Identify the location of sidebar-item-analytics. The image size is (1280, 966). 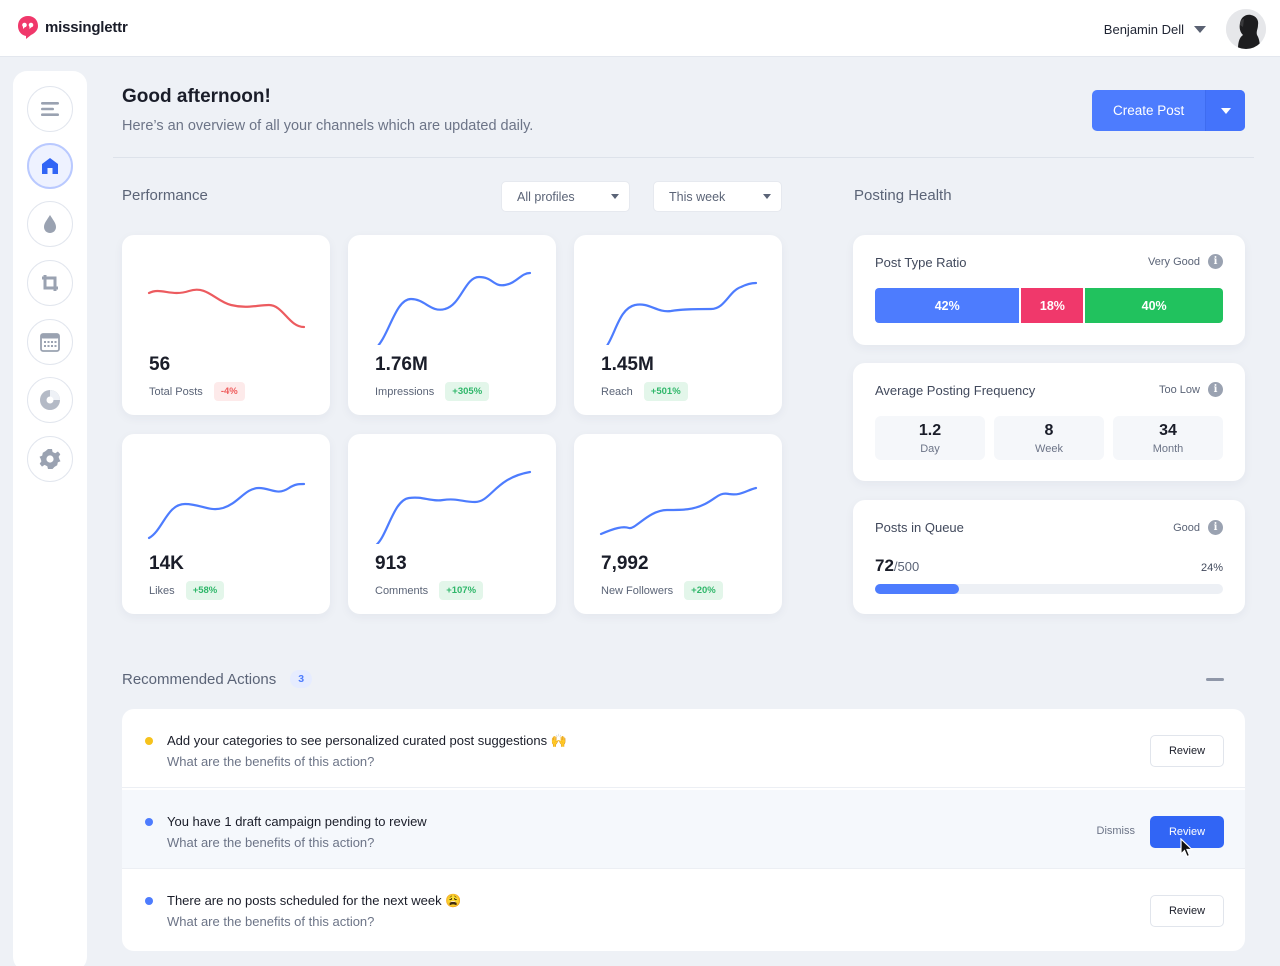
(50, 400).